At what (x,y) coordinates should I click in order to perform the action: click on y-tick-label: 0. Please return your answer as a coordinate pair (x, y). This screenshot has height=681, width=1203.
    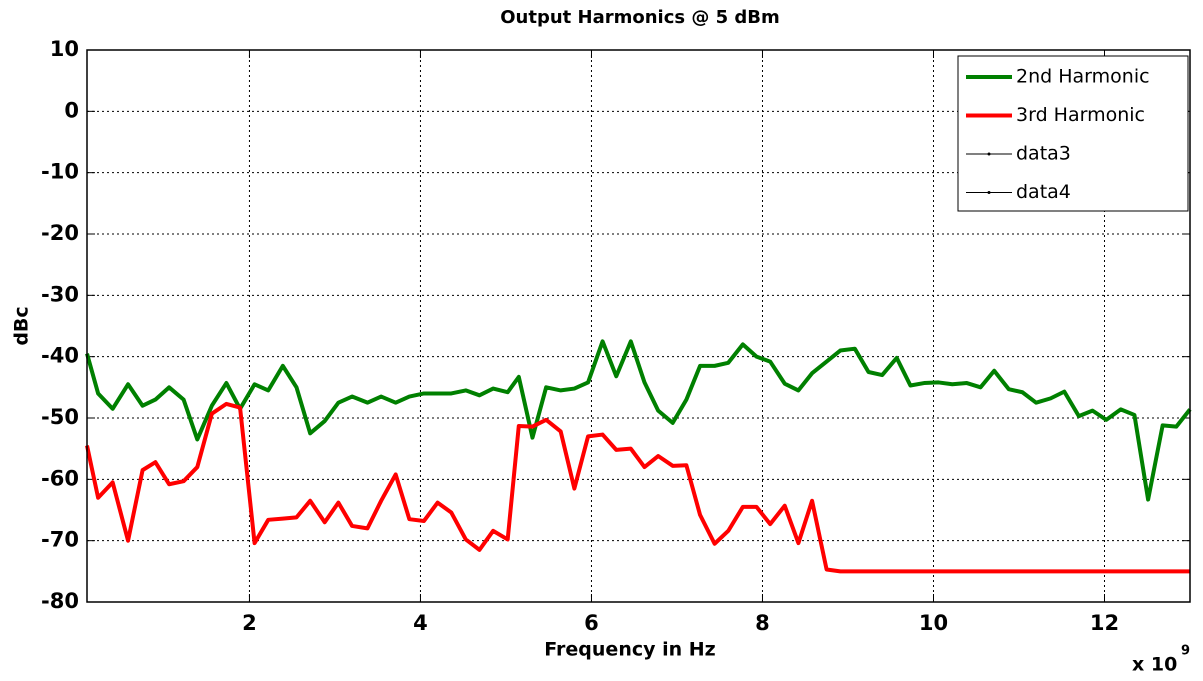
    Looking at the image, I should click on (71, 110).